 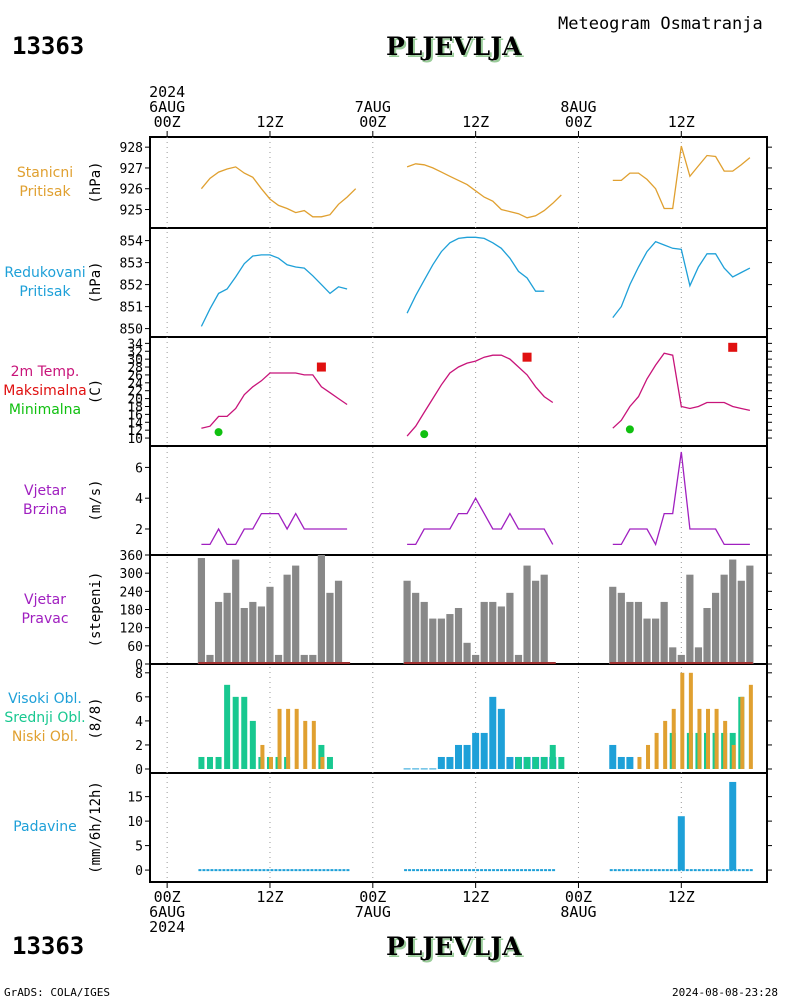 What do you see at coordinates (139, 530) in the screenshot?
I see `y-tick-label: 2` at bounding box center [139, 530].